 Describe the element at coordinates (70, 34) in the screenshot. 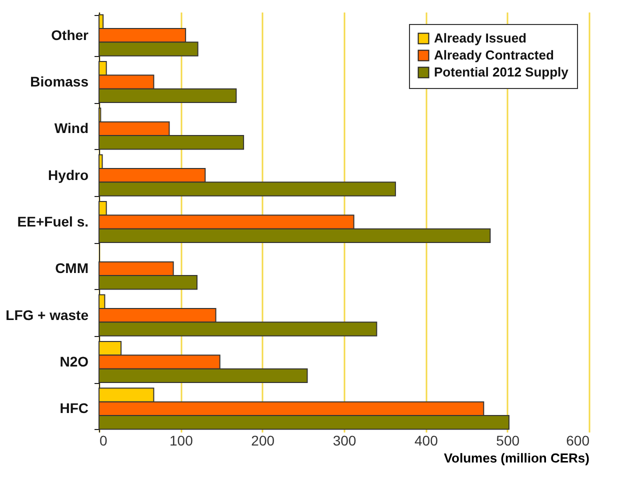

I see `y-tick-label: Other` at that location.